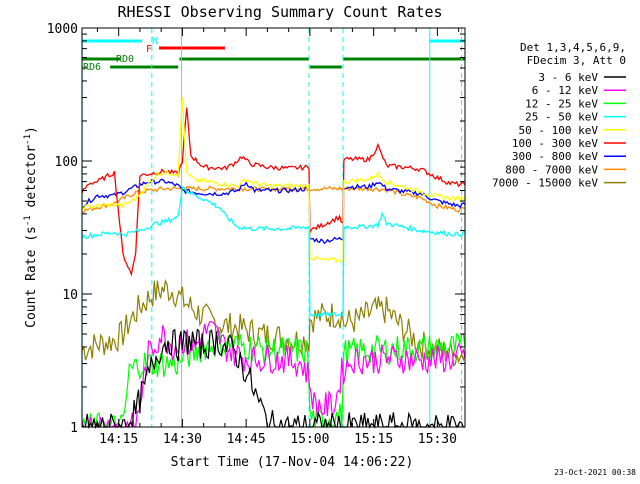 This screenshot has height=484, width=640. What do you see at coordinates (545, 183) in the screenshot?
I see `legend-label: 7000 - 15000 keV` at bounding box center [545, 183].